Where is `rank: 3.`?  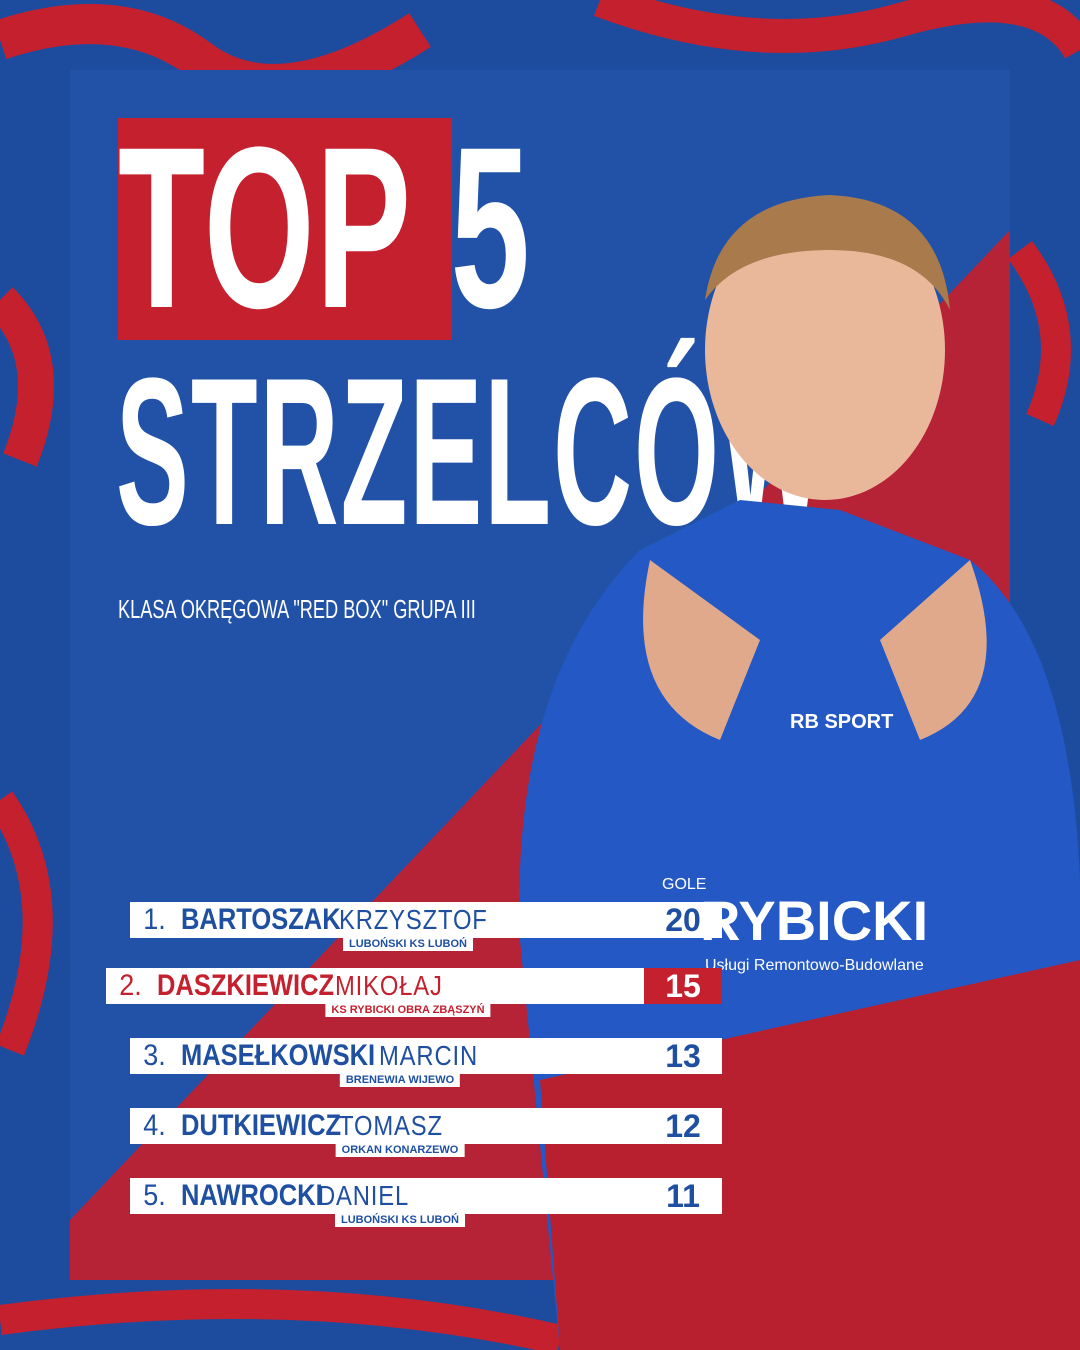
rank: 3. is located at coordinates (154, 1055).